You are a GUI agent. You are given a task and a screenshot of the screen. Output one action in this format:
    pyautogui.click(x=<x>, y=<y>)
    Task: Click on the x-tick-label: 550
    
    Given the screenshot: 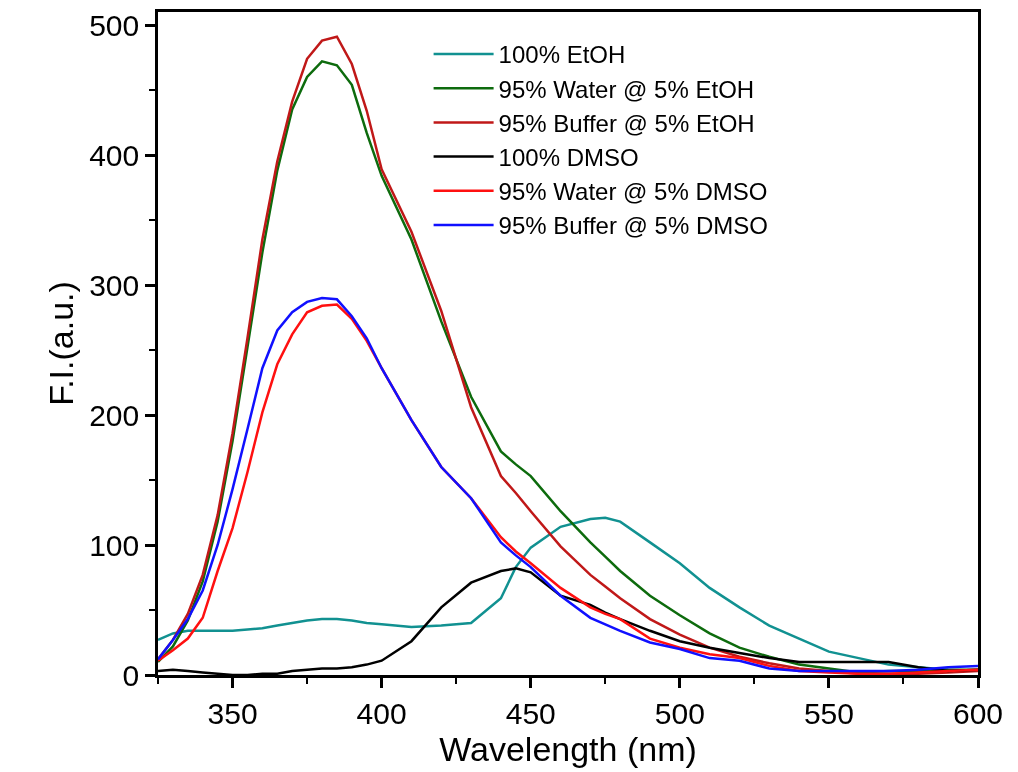 What is the action you would take?
    pyautogui.click(x=828, y=713)
    